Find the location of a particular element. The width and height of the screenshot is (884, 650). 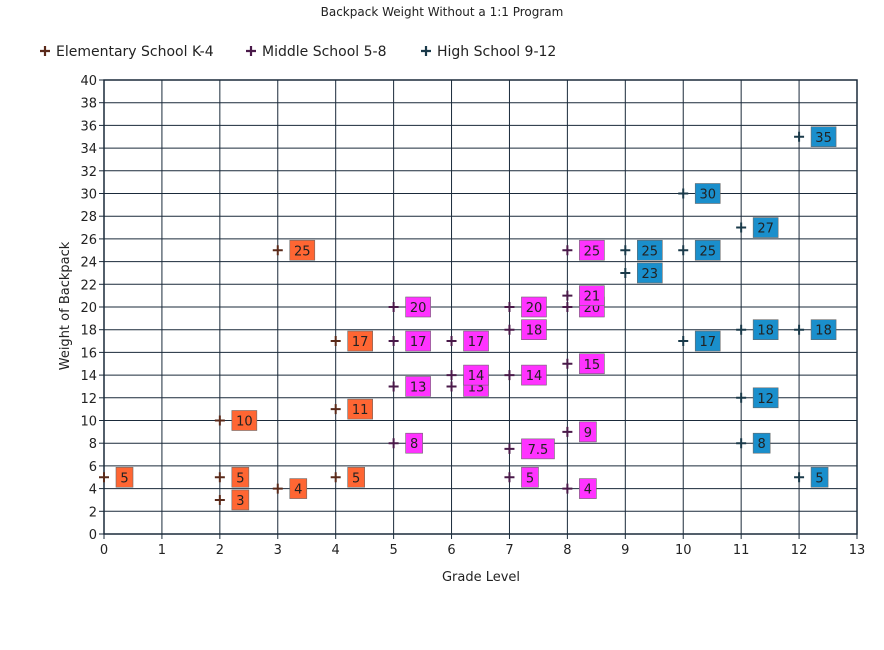

x-tick-label: 5 is located at coordinates (393, 550).